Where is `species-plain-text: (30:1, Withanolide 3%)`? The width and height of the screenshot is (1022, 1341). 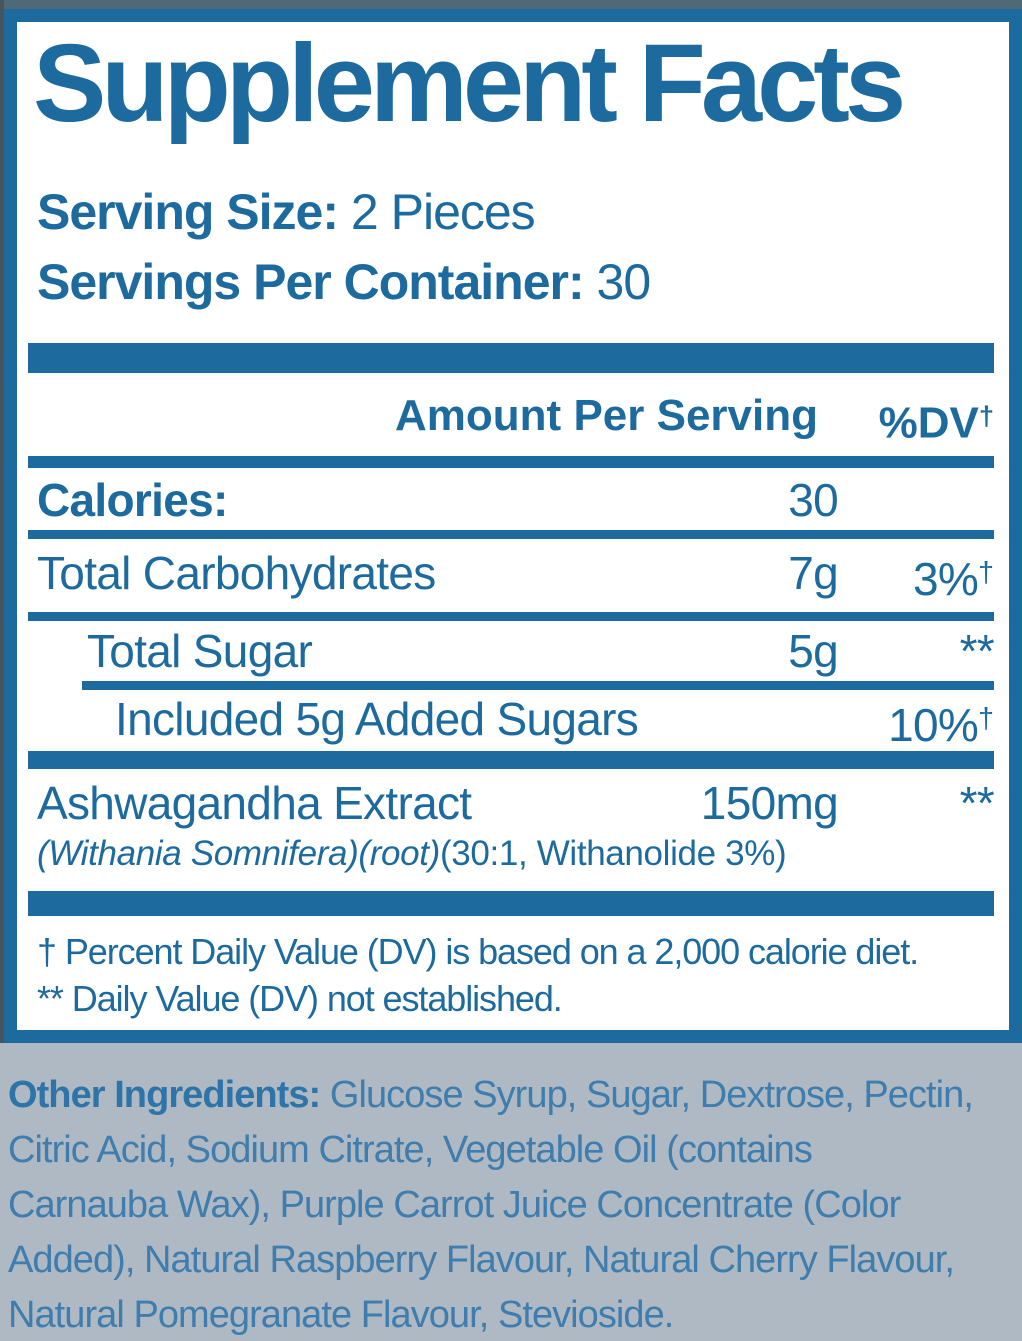 species-plain-text: (30:1, Withanolide 3%) is located at coordinates (613, 854).